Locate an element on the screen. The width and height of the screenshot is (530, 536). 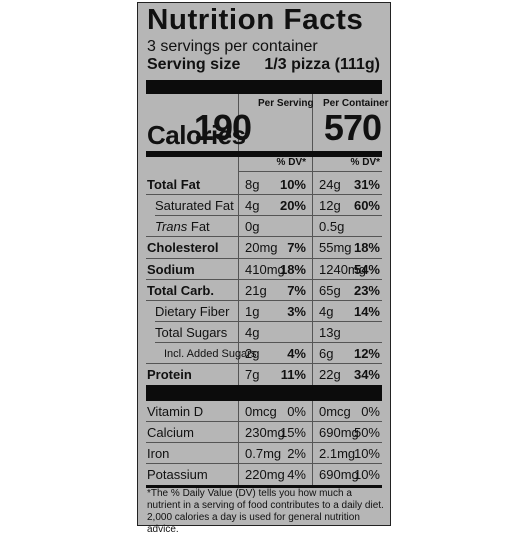
vitamin-c-dv: 0% is located at coordinates (370, 411).